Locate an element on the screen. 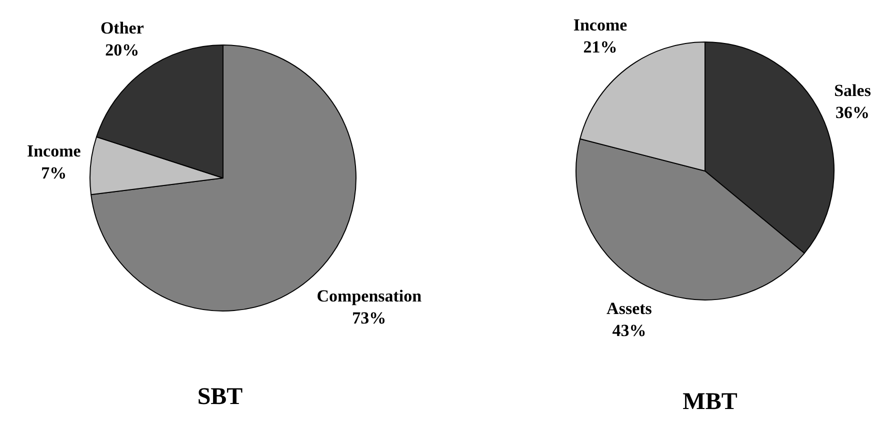 The width and height of the screenshot is (881, 434). slice-label: Other is located at coordinates (122, 28).